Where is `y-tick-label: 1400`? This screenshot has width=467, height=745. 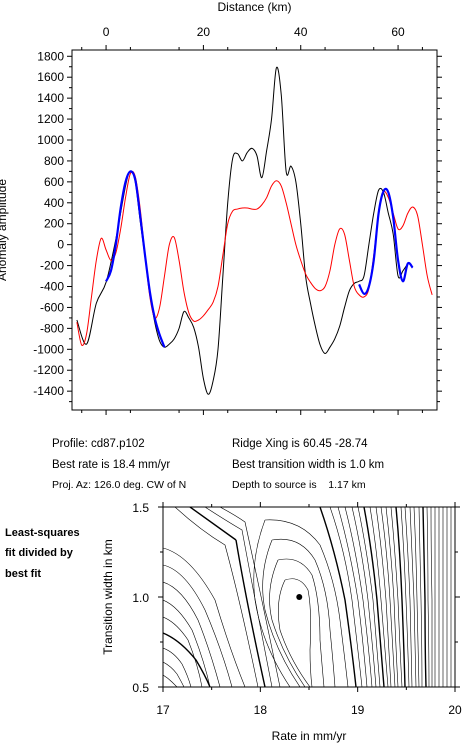 y-tick-label: 1400 is located at coordinates (50, 98).